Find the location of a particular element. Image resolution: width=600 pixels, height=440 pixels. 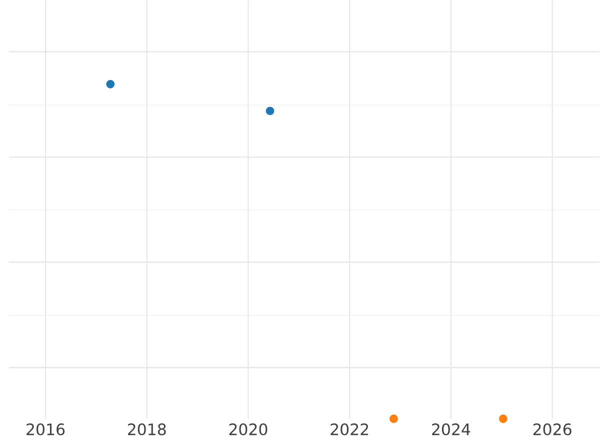

x-tick-label: 2024 is located at coordinates (451, 430).